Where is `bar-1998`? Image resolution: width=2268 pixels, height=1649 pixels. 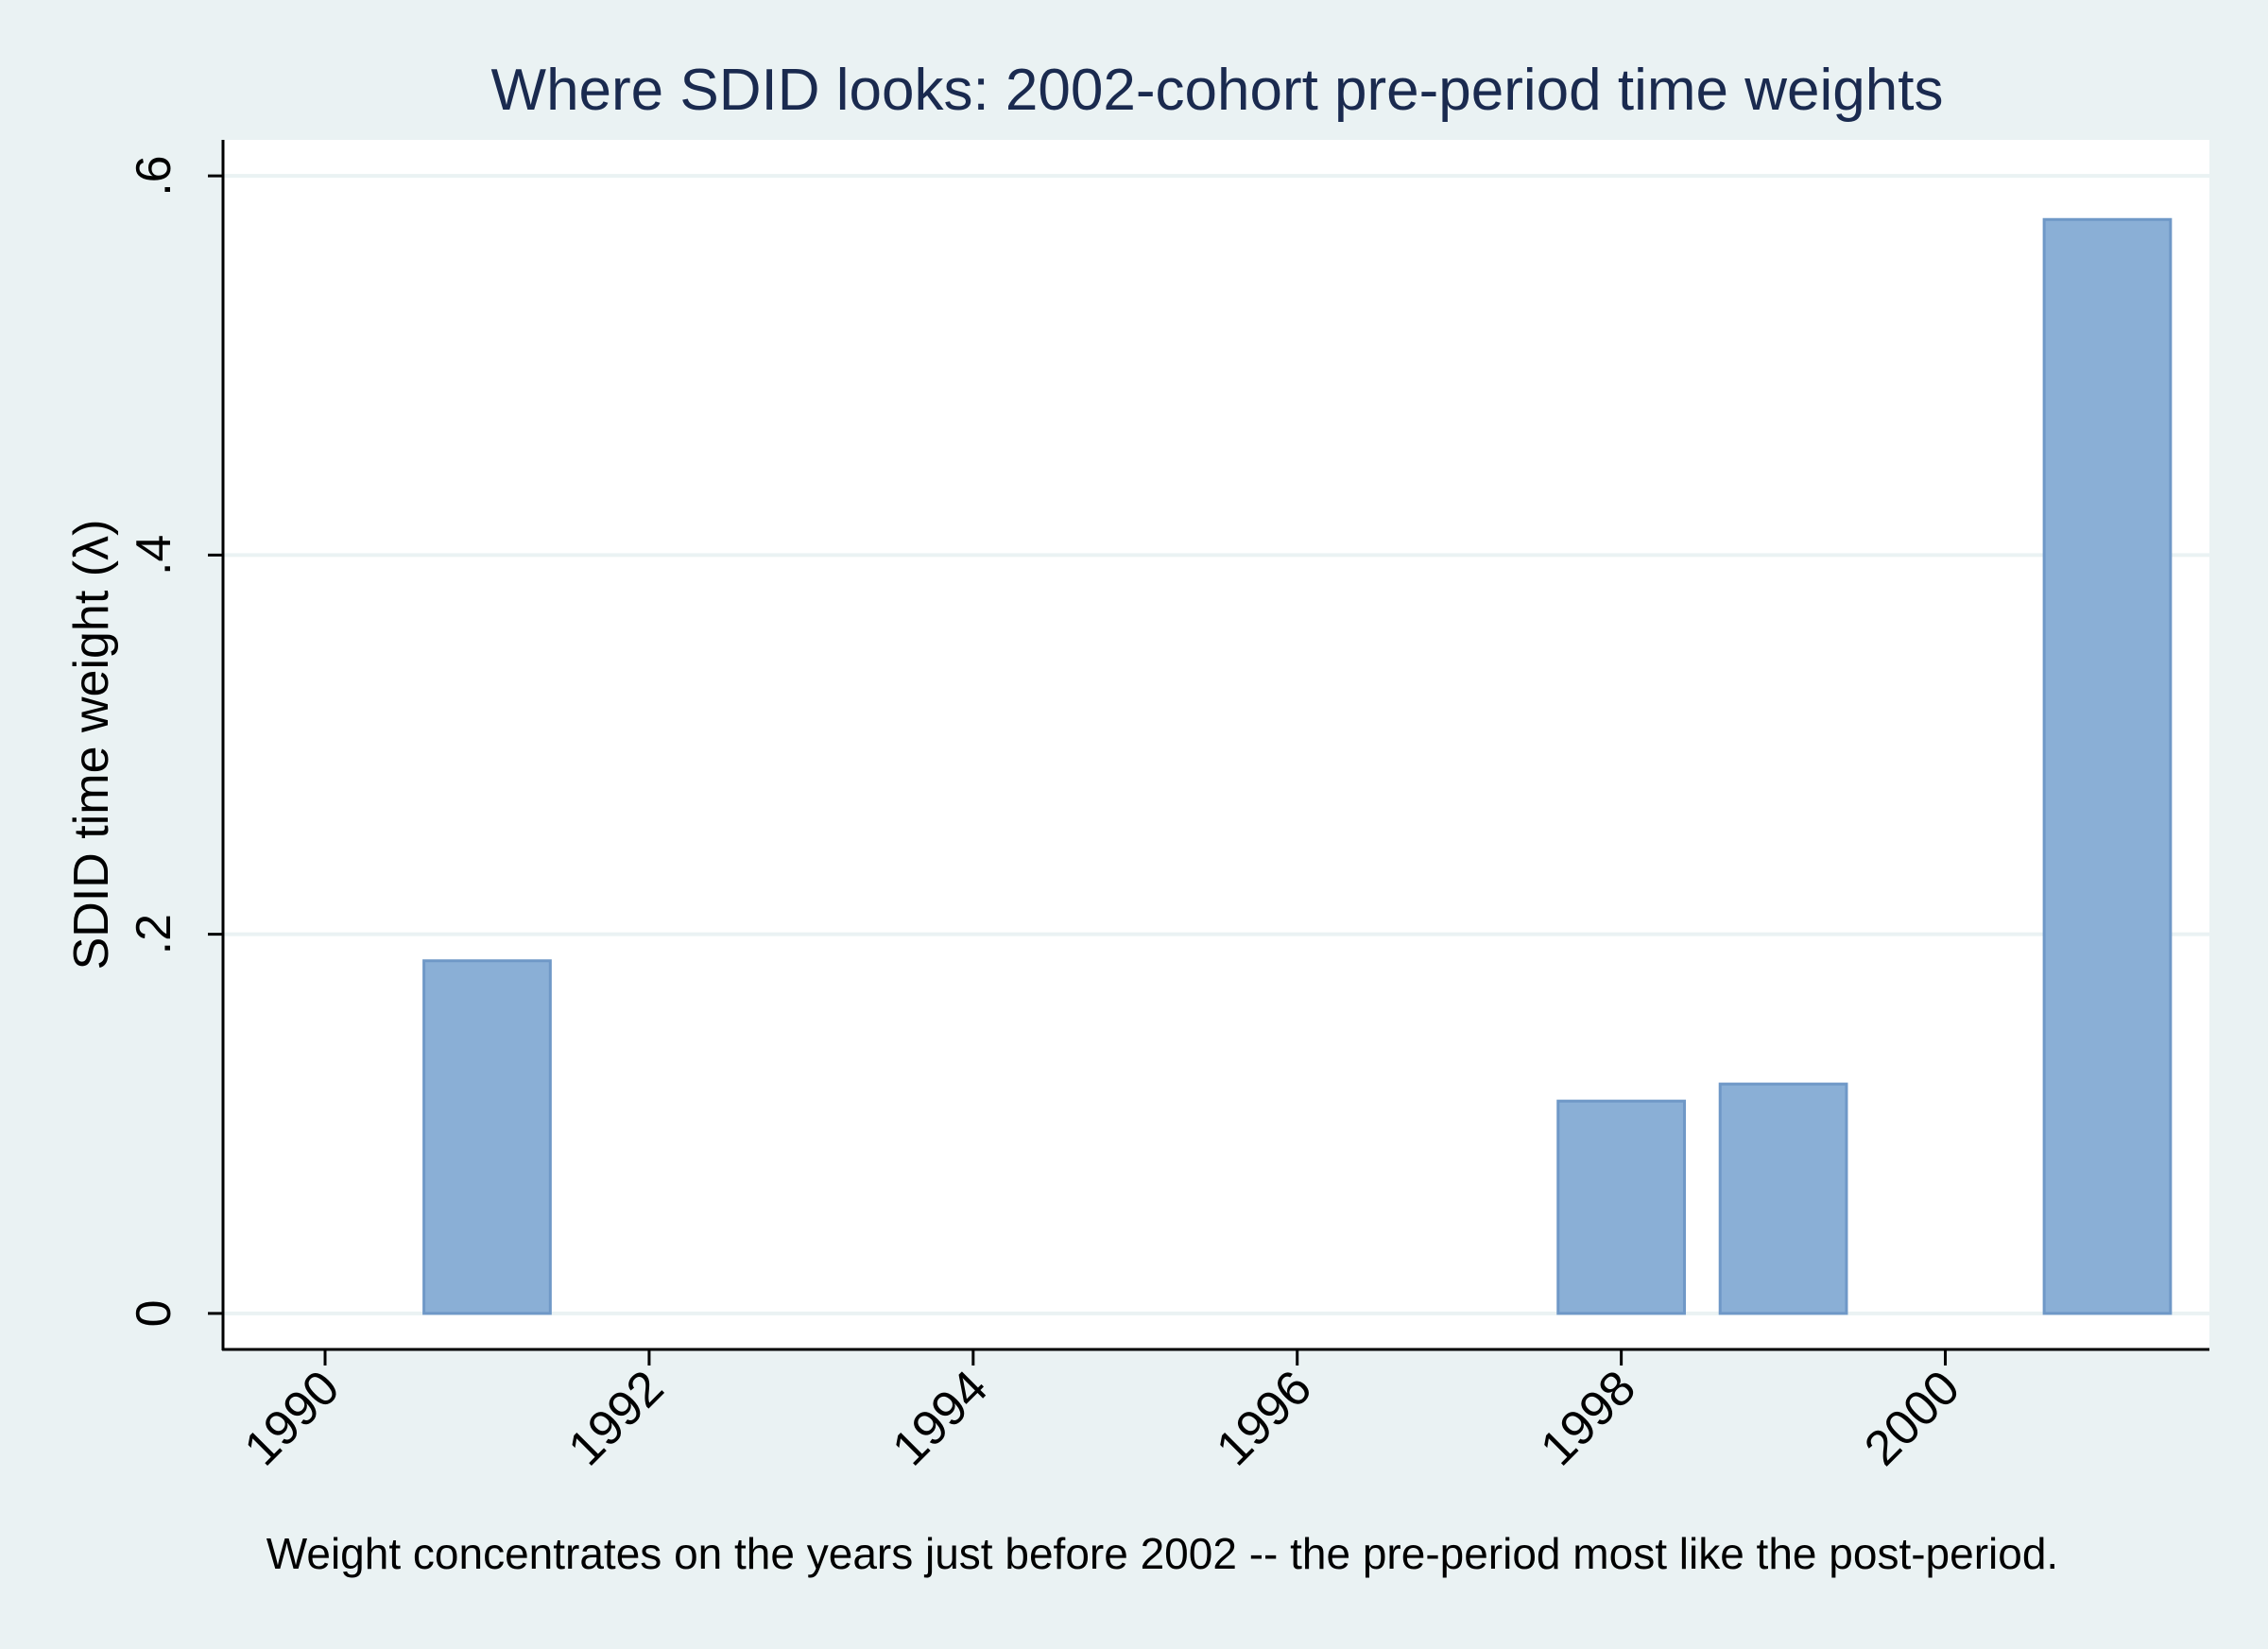
bar-1998 is located at coordinates (1621, 1207).